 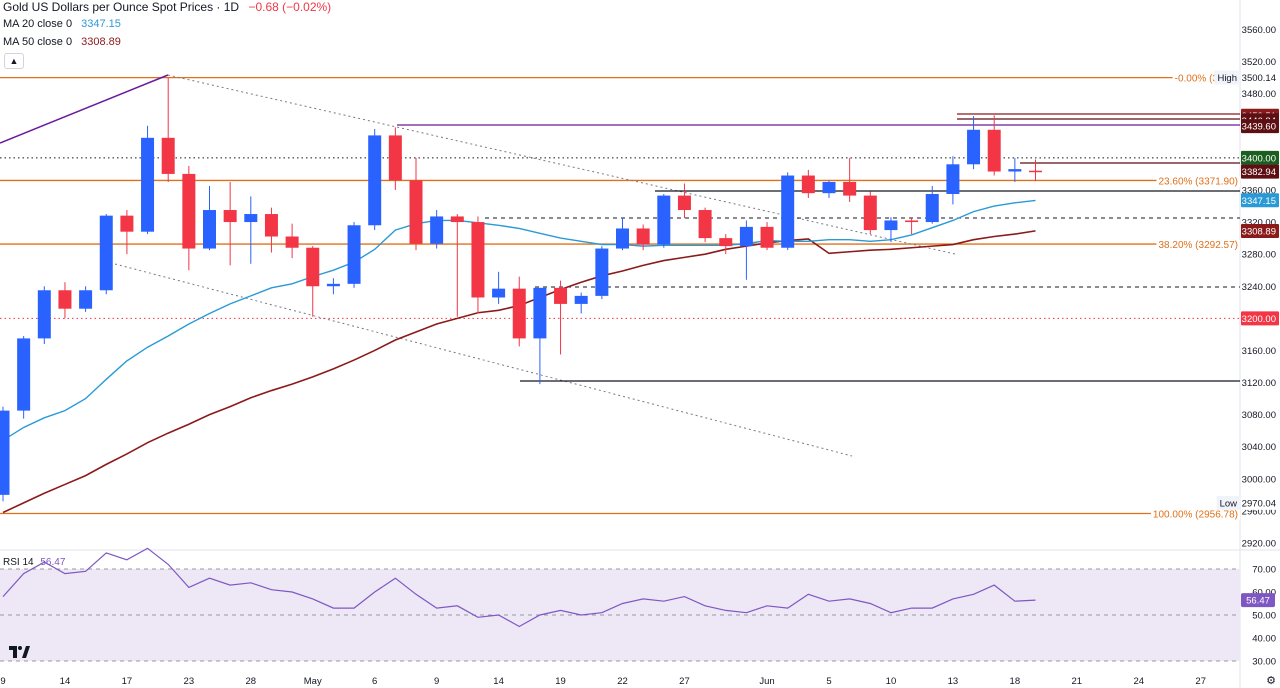 What do you see at coordinates (53, 562) in the screenshot?
I see `rsi-value: 56.47` at bounding box center [53, 562].